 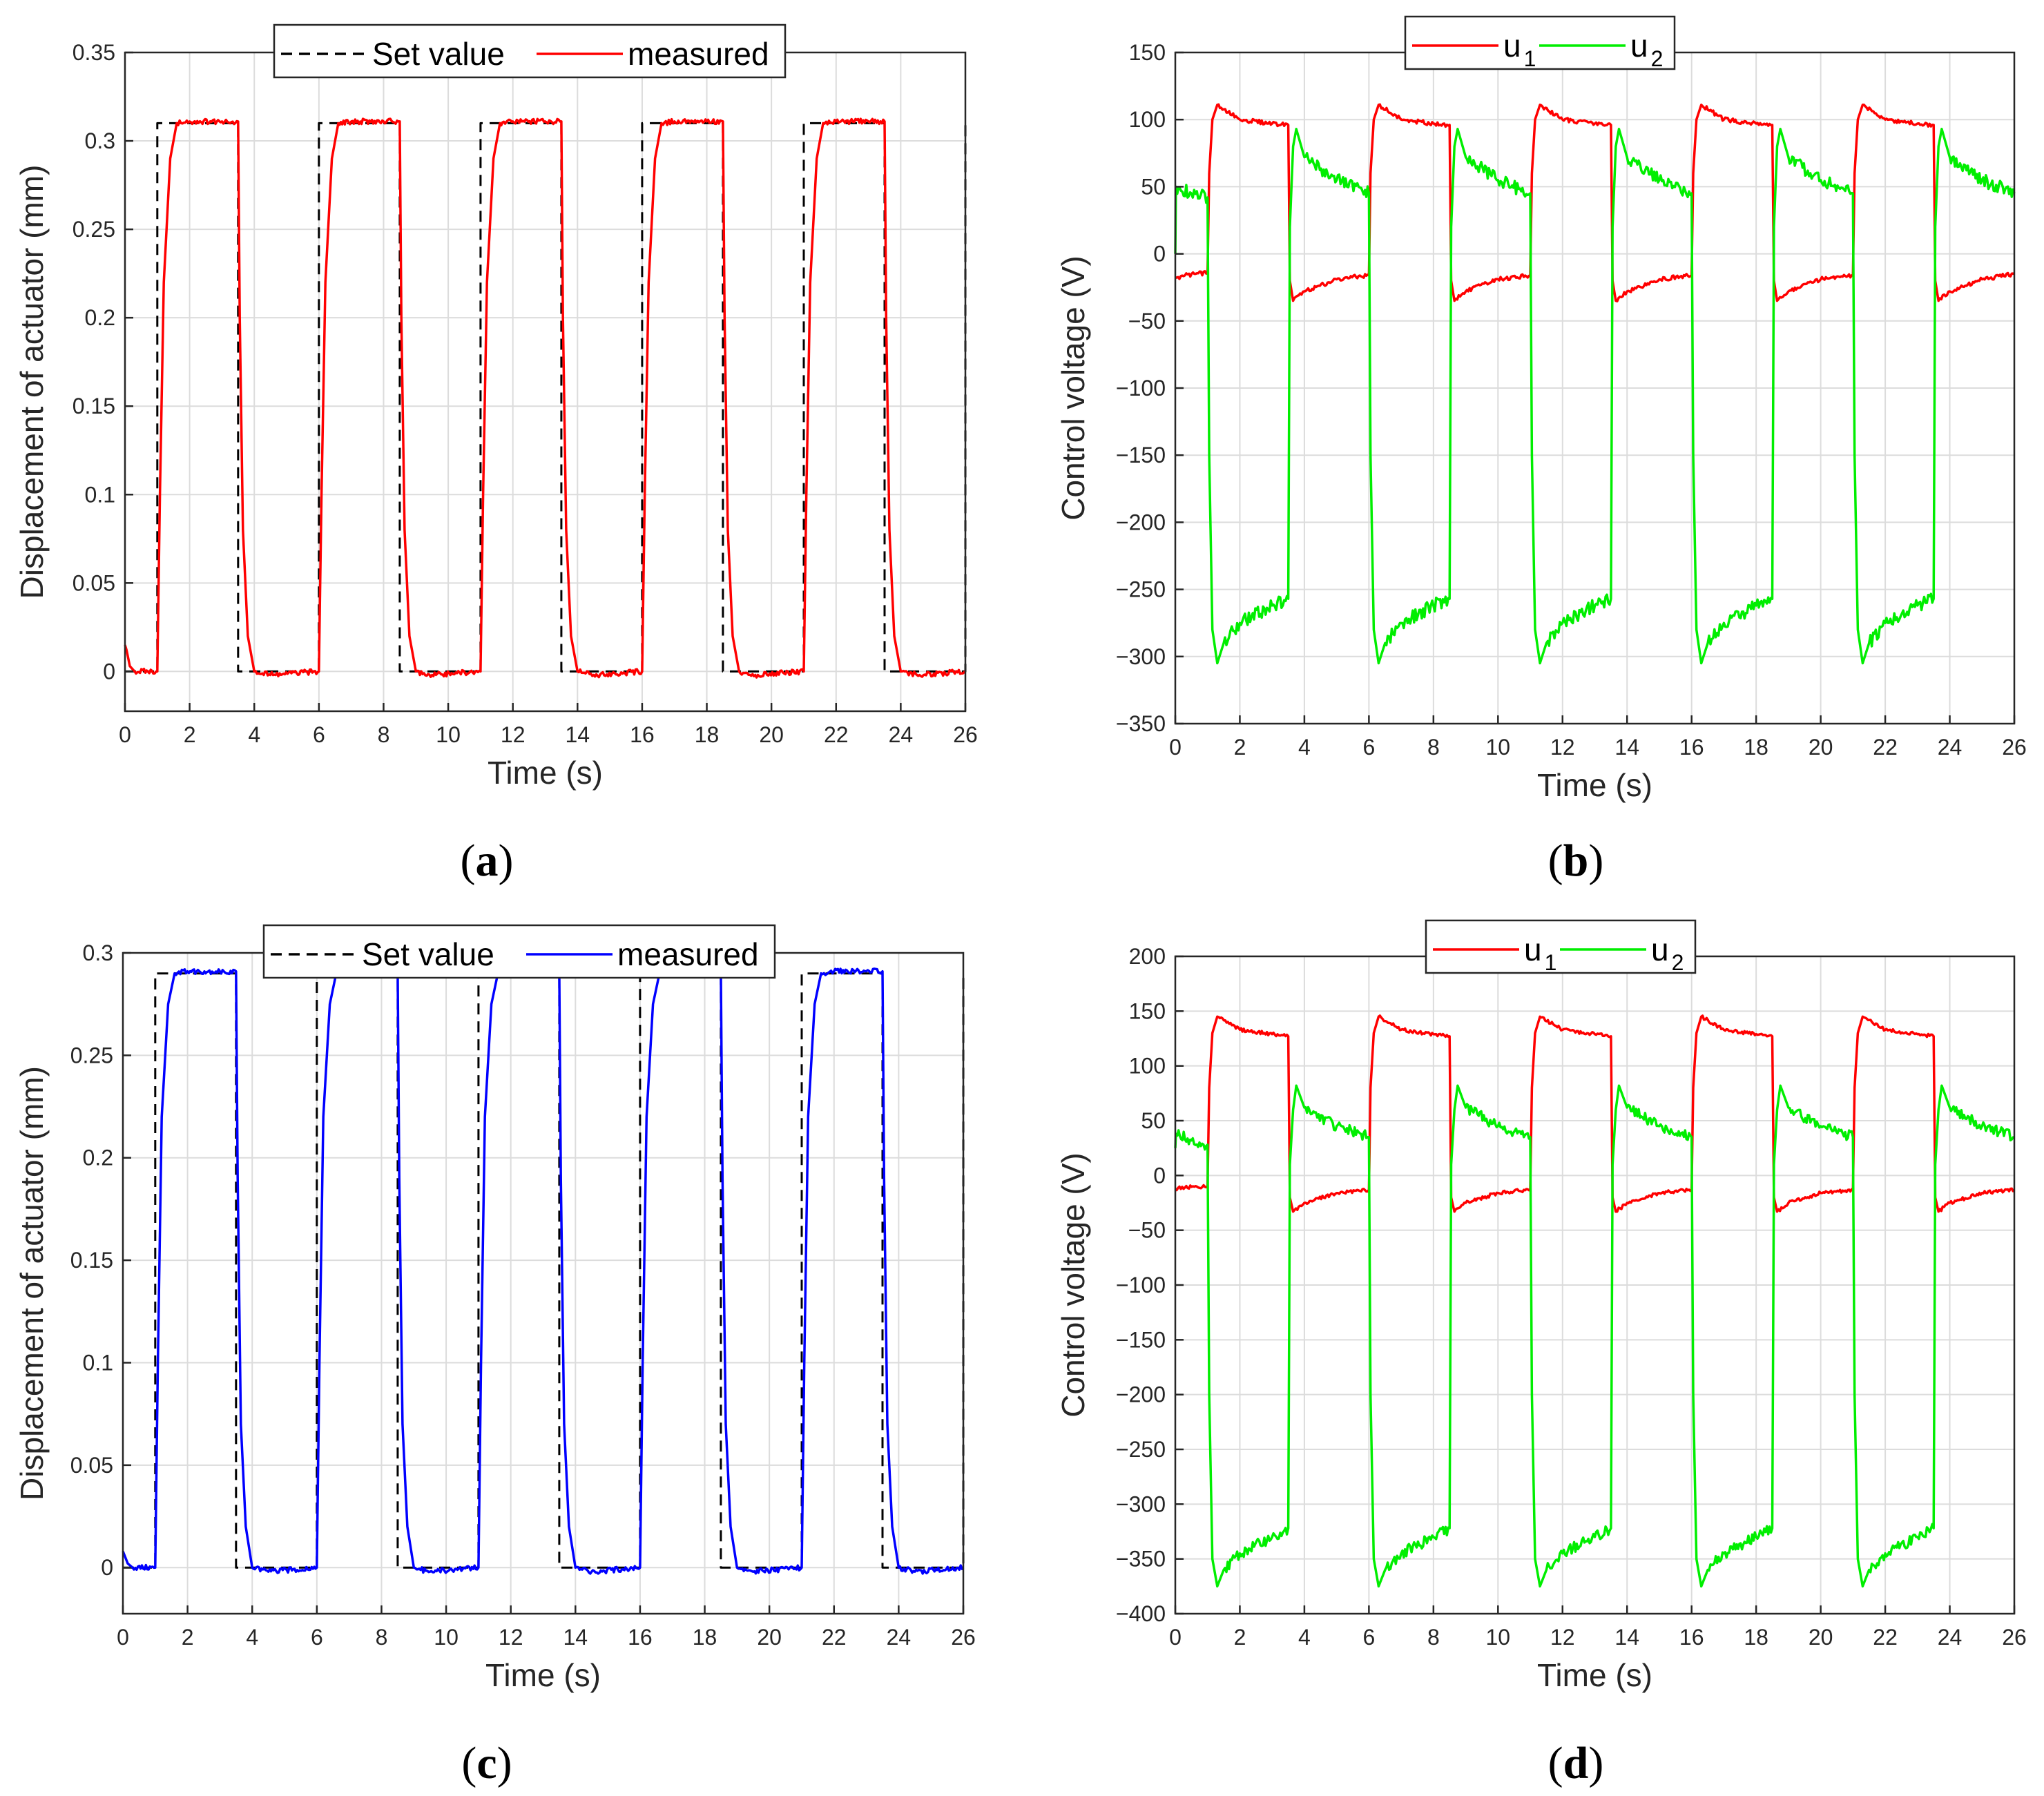 What do you see at coordinates (438, 54) in the screenshot?
I see `legend-entry-label: Set value` at bounding box center [438, 54].